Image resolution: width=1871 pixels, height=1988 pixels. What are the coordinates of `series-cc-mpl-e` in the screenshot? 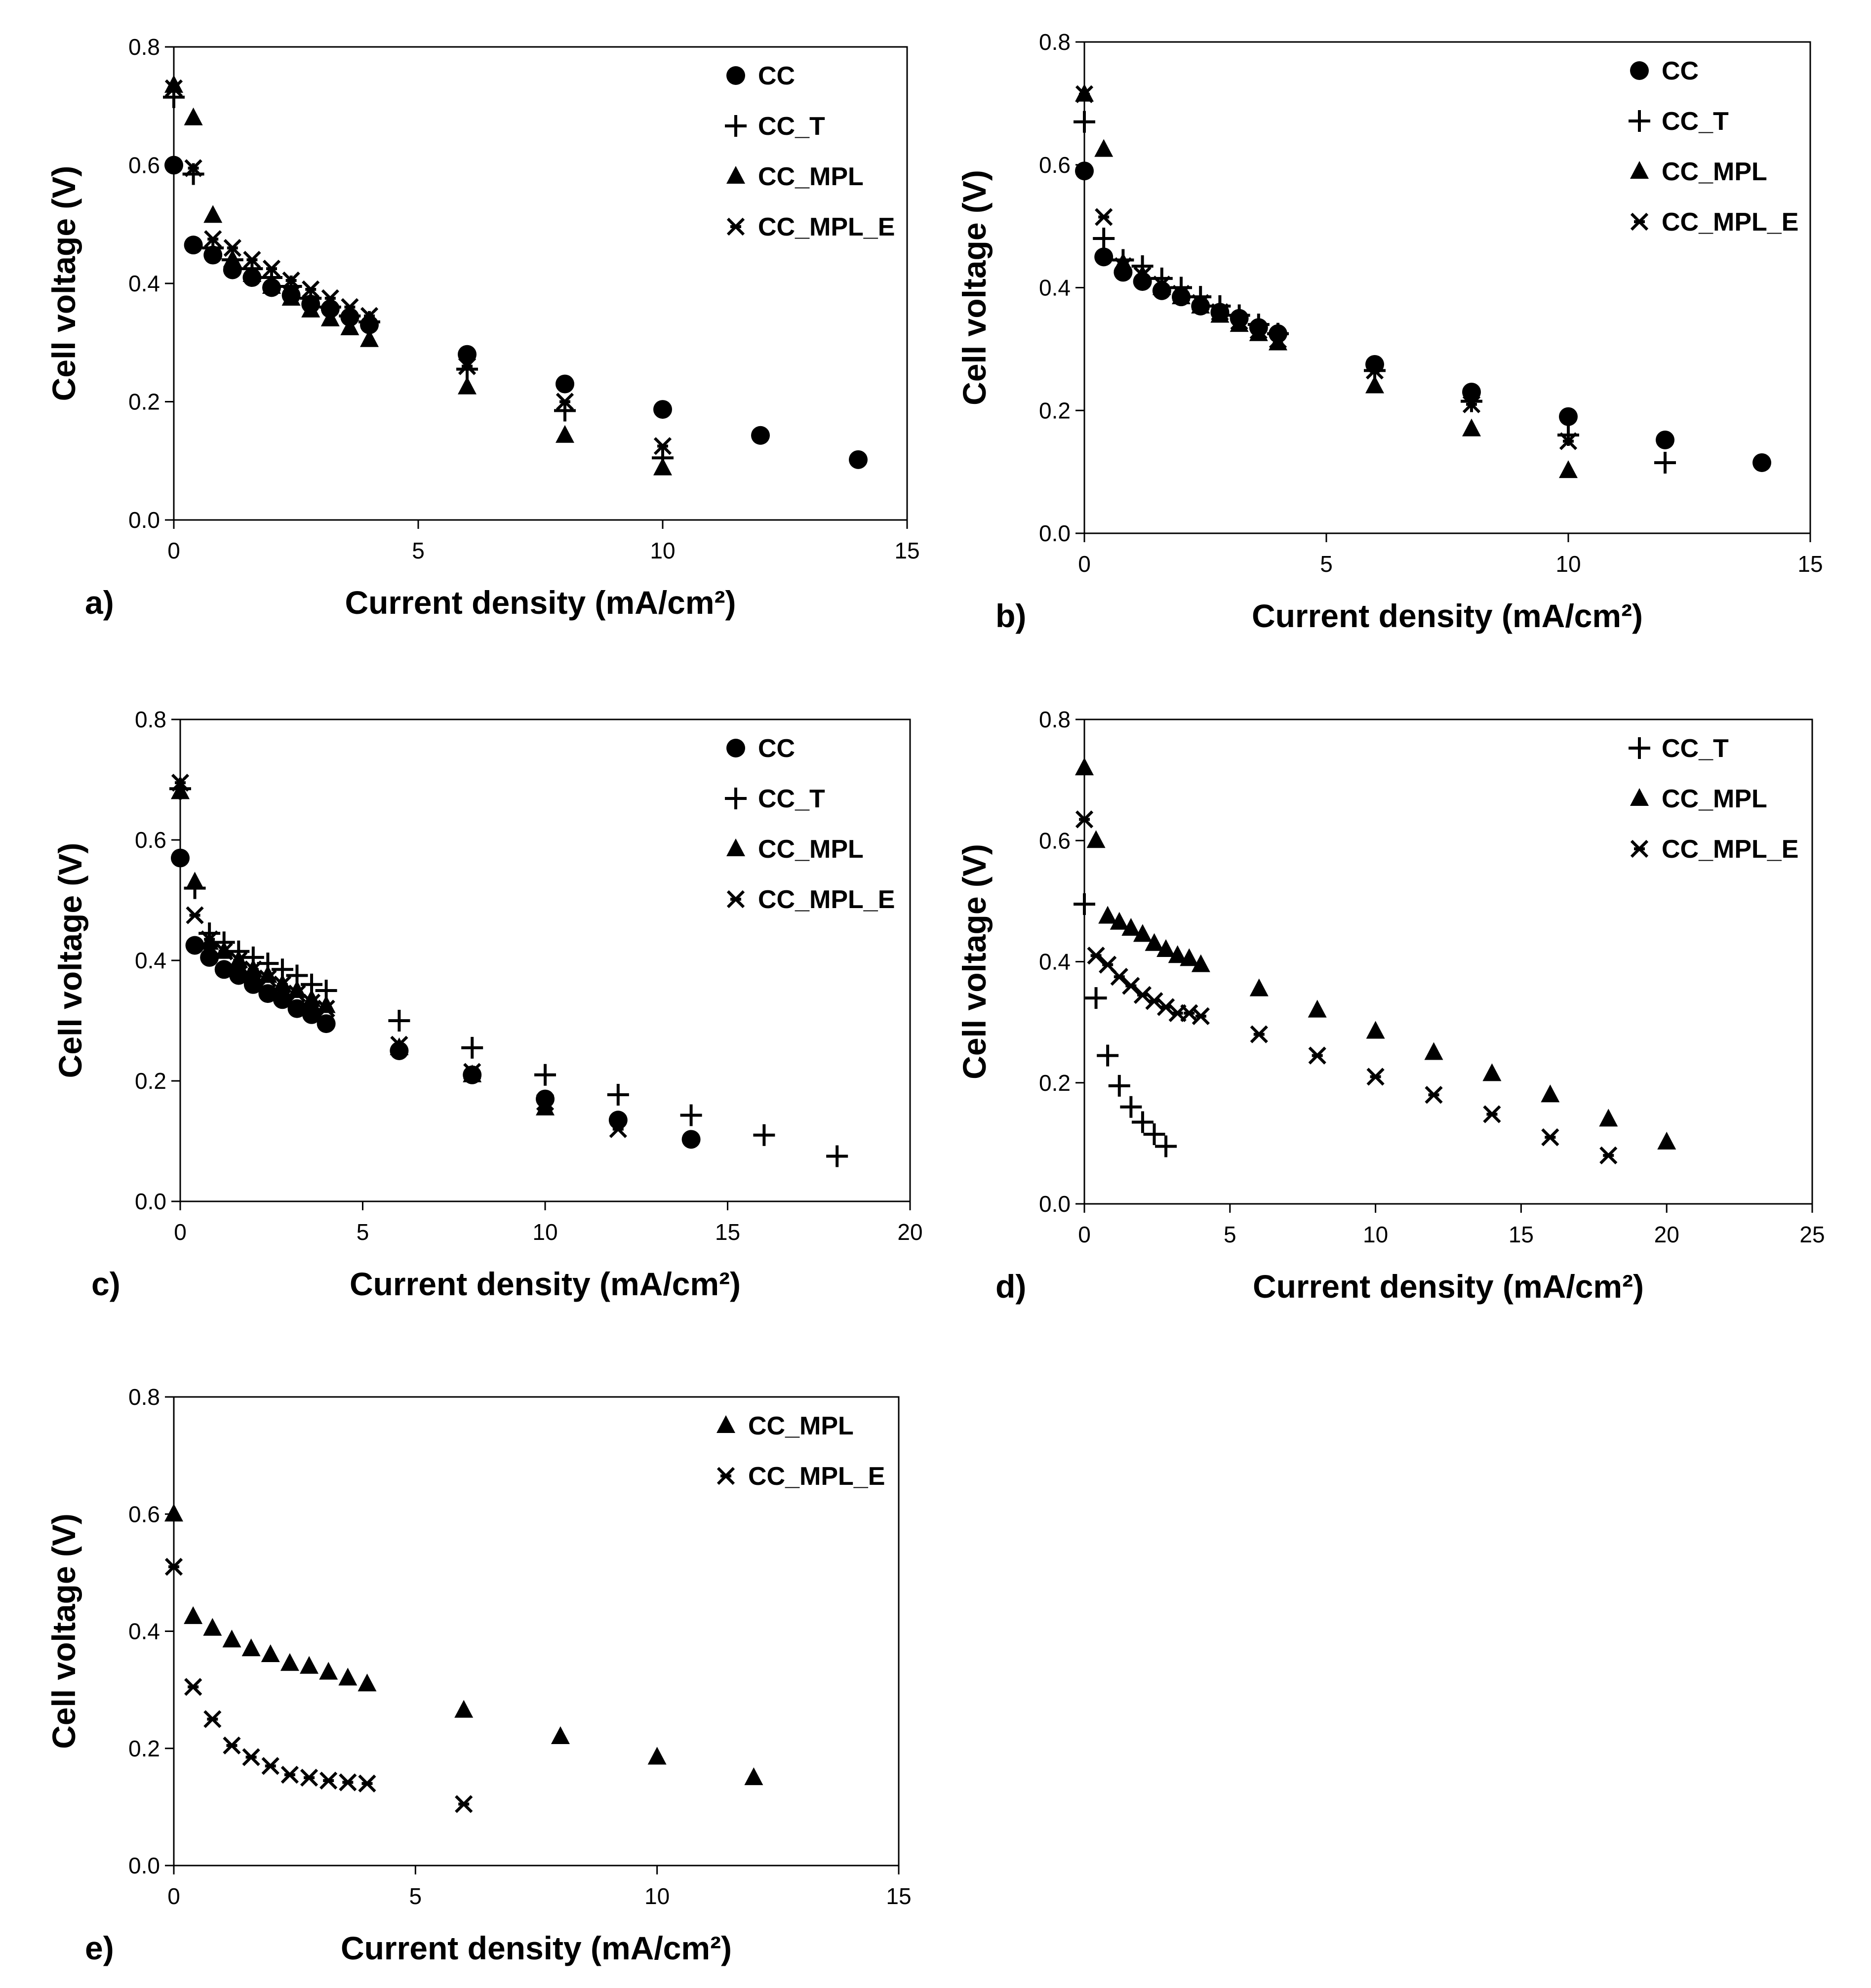 It's located at (1346, 987).